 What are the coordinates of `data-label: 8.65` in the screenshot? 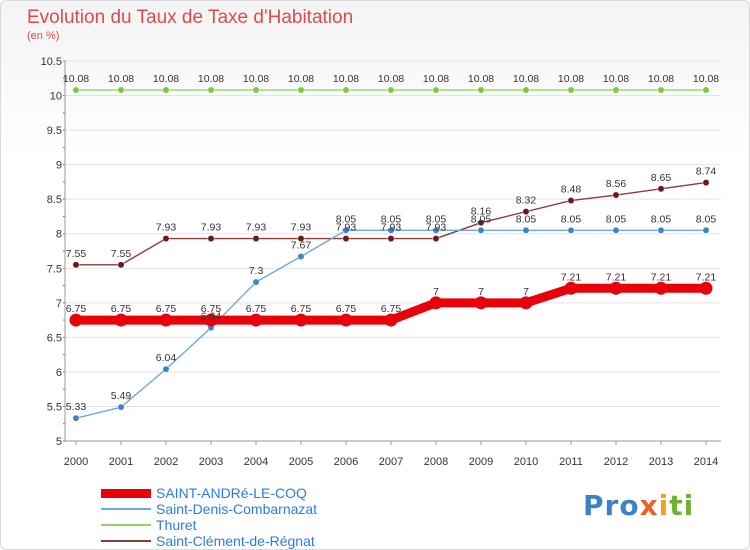 It's located at (661, 178).